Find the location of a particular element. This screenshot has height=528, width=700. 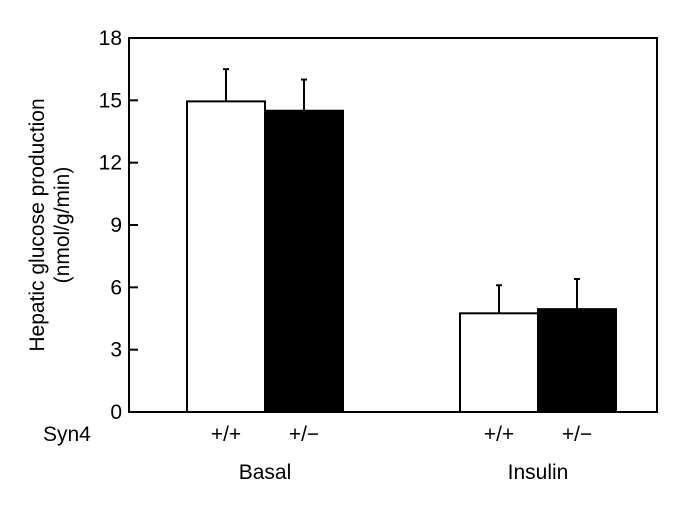

y-tick-label-3: 9 is located at coordinates (116, 225).